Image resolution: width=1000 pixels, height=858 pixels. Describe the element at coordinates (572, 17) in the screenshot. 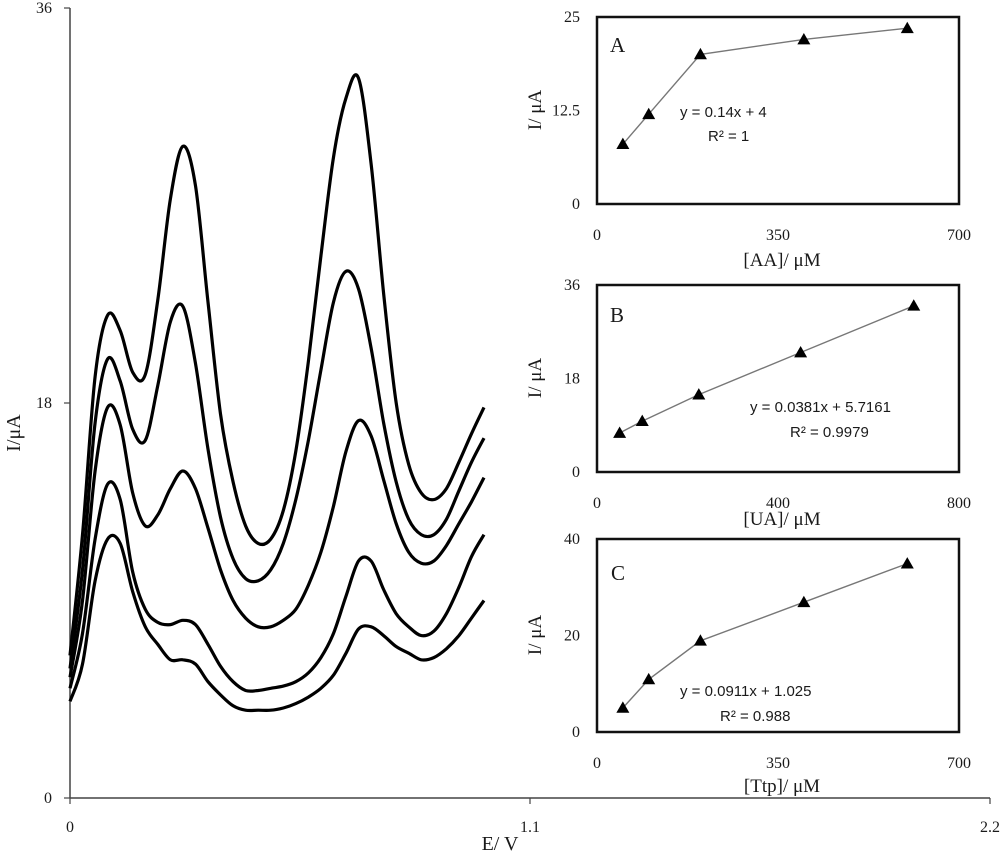

I see `inset-a-y-tick-label: 25` at that location.